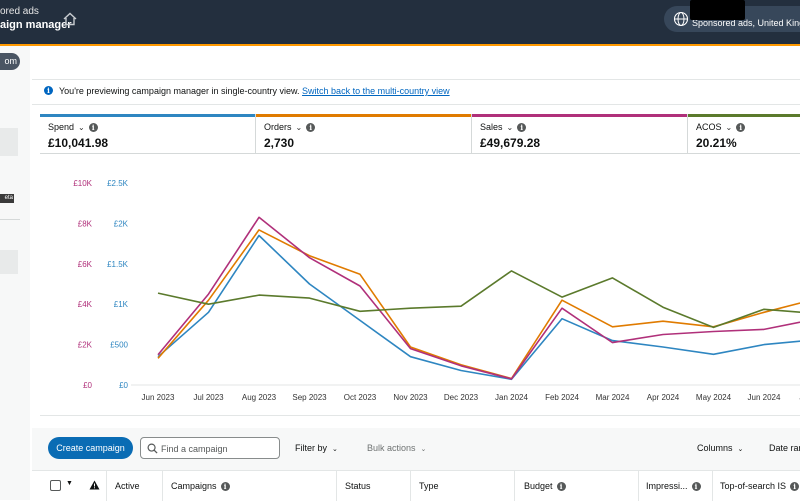 The width and height of the screenshot is (800, 501). What do you see at coordinates (55, 485) in the screenshot?
I see `select-all-checkbox` at bounding box center [55, 485].